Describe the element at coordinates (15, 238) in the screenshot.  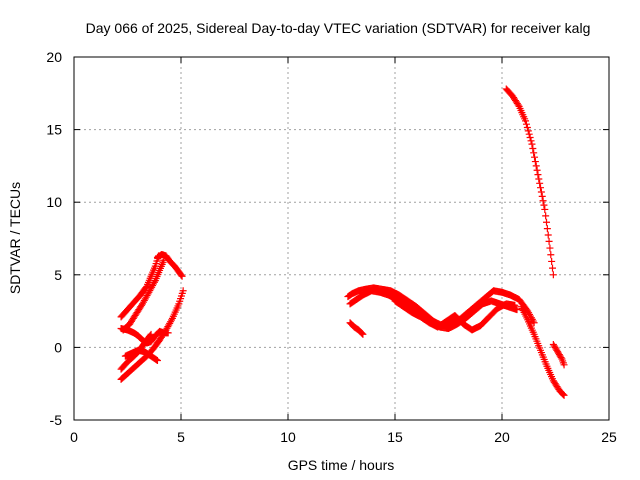
I see `y-axis-label: SDTVAR / TECUs` at that location.